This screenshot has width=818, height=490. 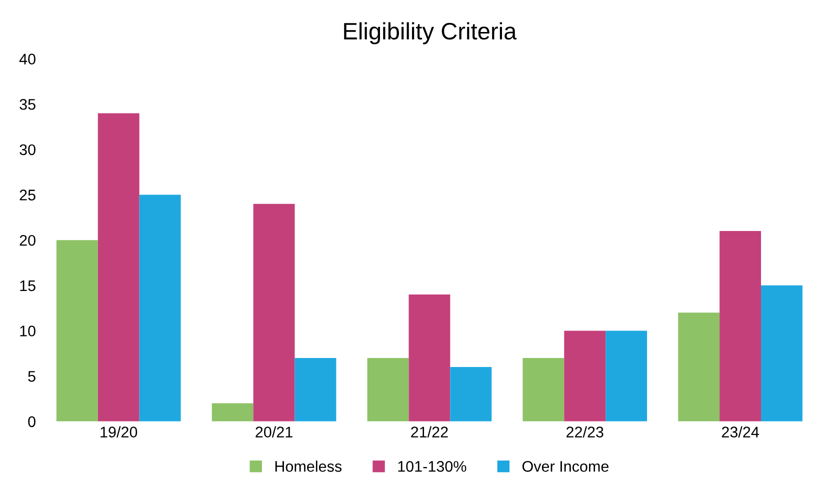 What do you see at coordinates (28, 150) in the screenshot?
I see `y-tick-label: 30` at bounding box center [28, 150].